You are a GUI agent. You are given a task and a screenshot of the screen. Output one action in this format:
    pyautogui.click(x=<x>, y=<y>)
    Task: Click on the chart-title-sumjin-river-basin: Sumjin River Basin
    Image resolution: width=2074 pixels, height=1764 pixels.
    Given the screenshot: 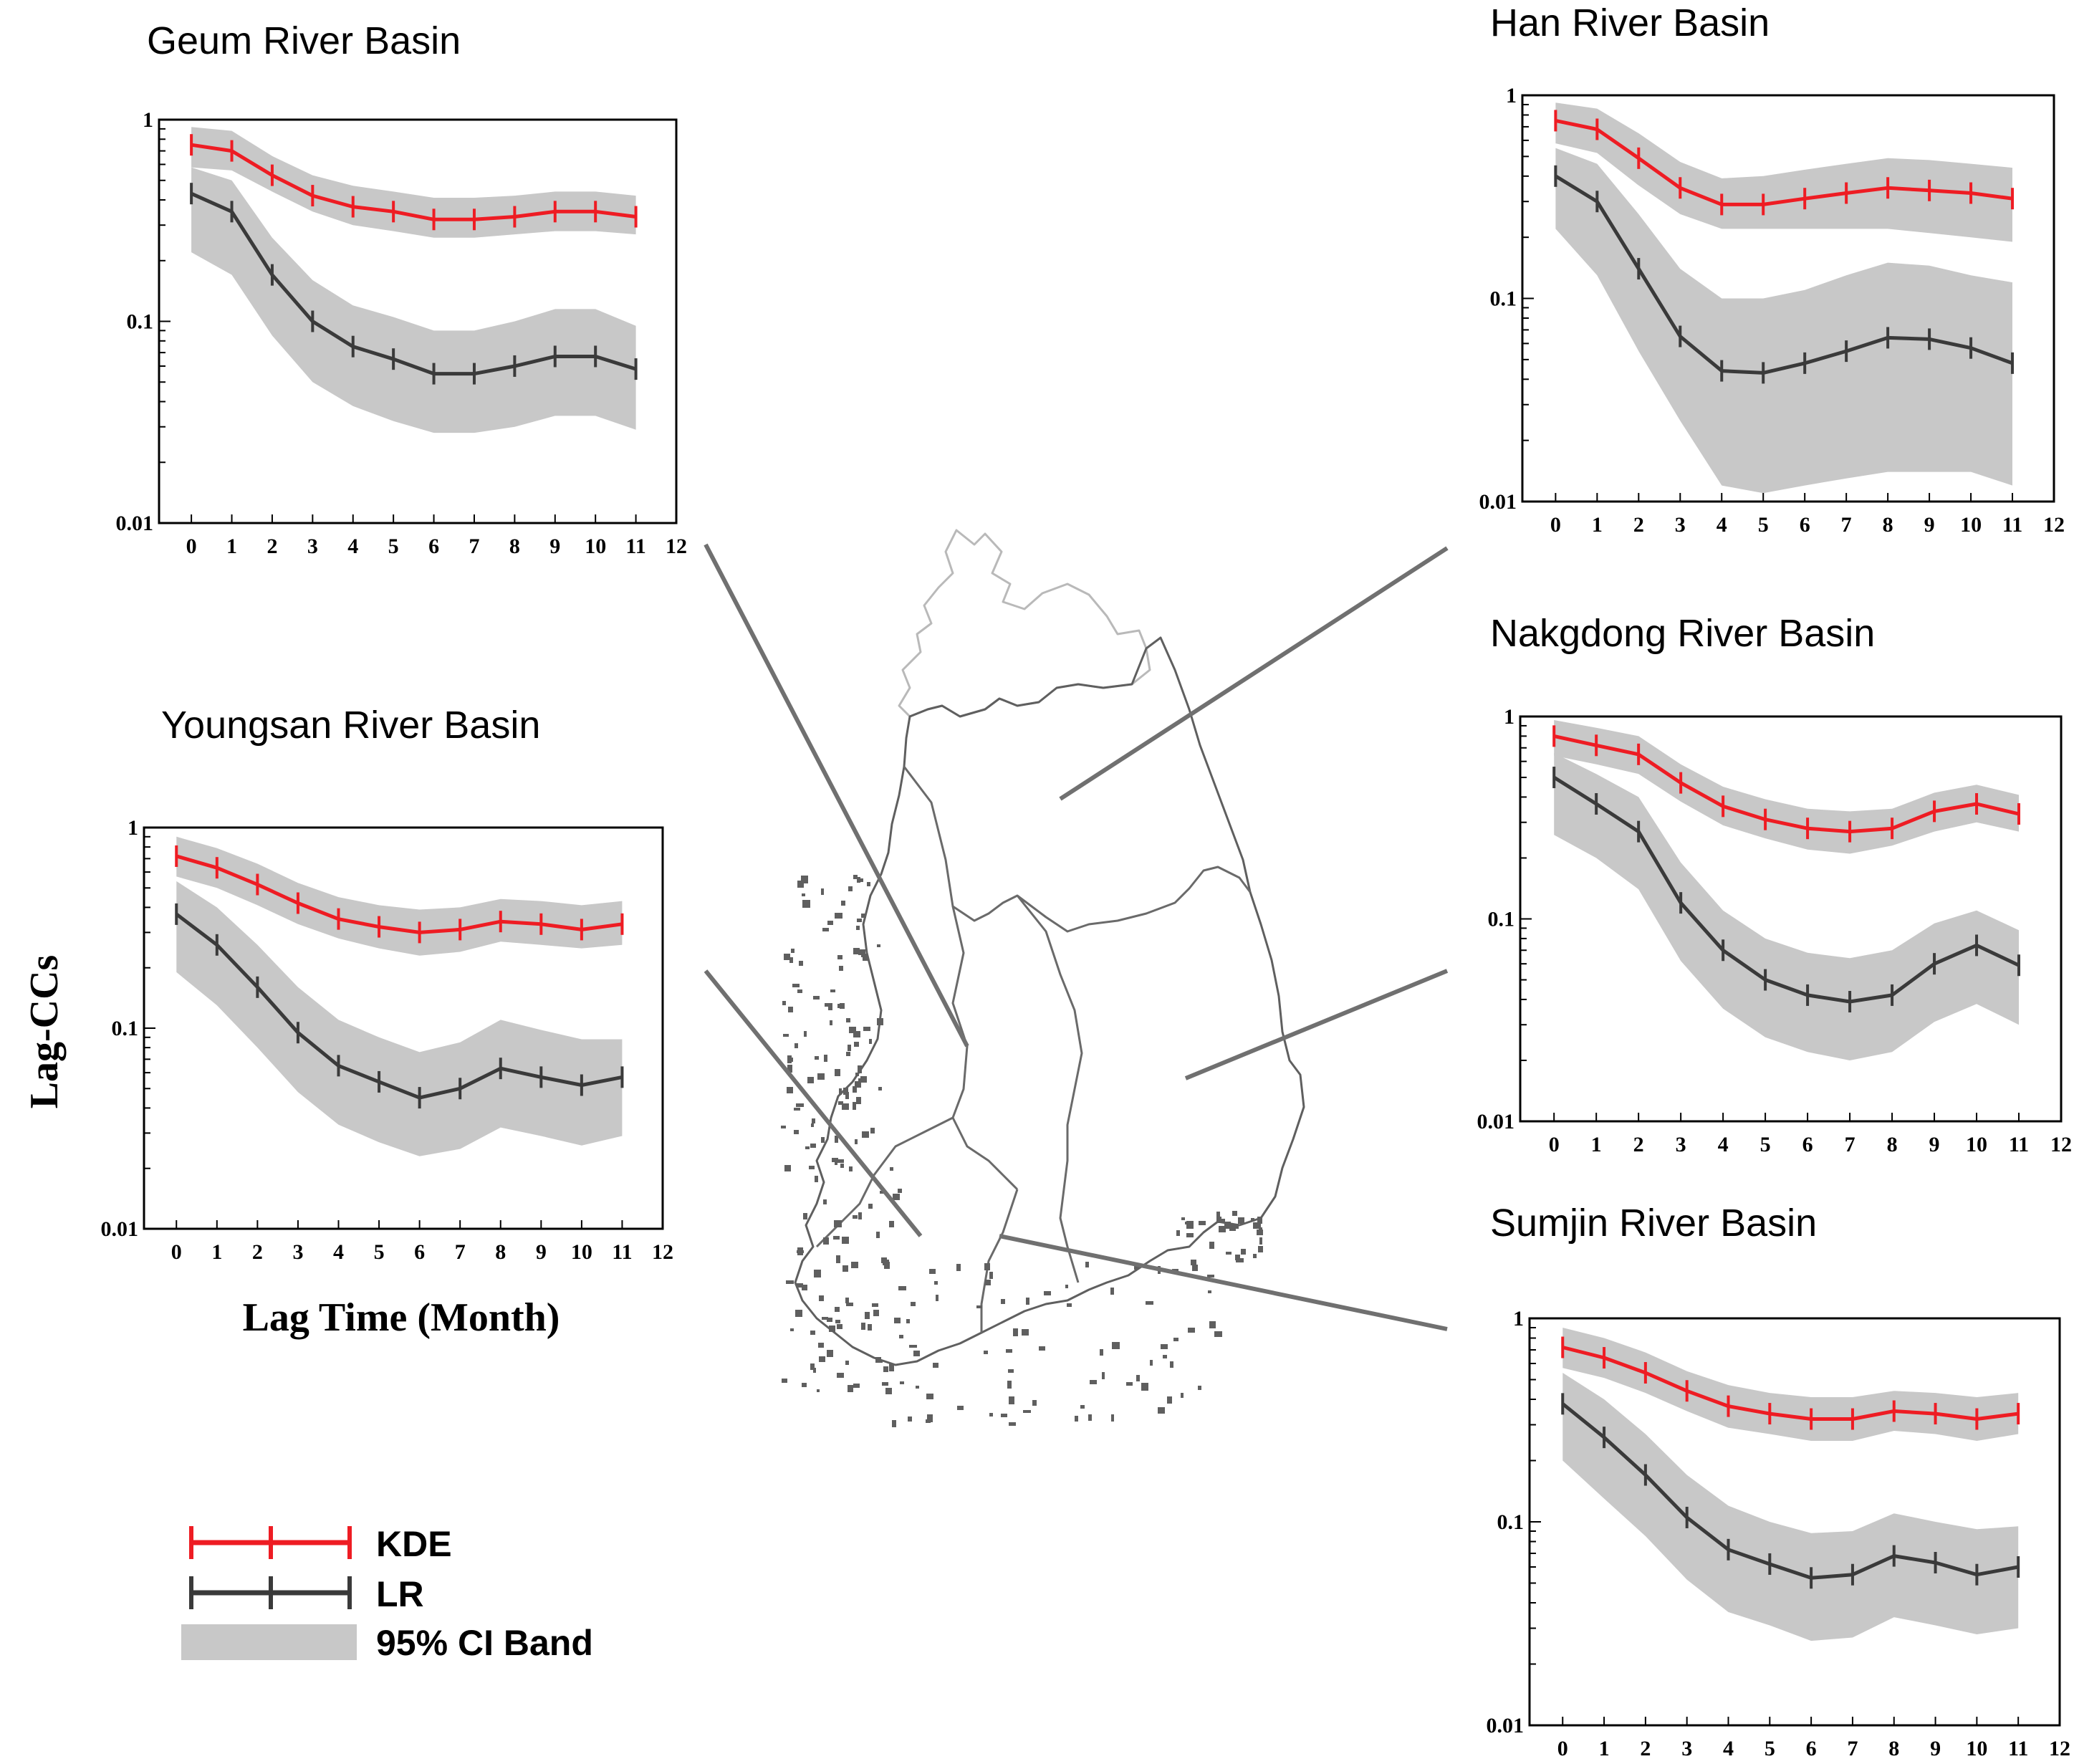 What is the action you would take?
    pyautogui.click(x=1653, y=1223)
    